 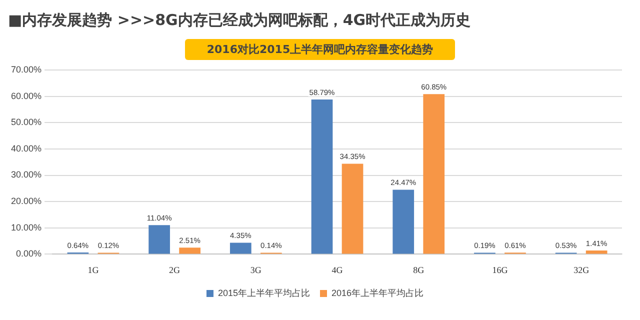 I want to click on x-tick-label: 4G, so click(x=338, y=269).